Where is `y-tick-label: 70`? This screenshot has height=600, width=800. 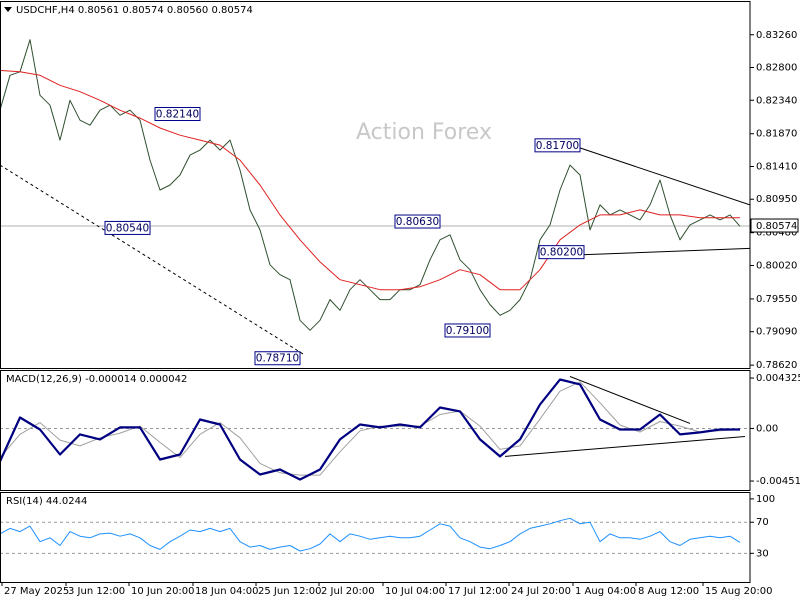
y-tick-label: 70 is located at coordinates (762, 522).